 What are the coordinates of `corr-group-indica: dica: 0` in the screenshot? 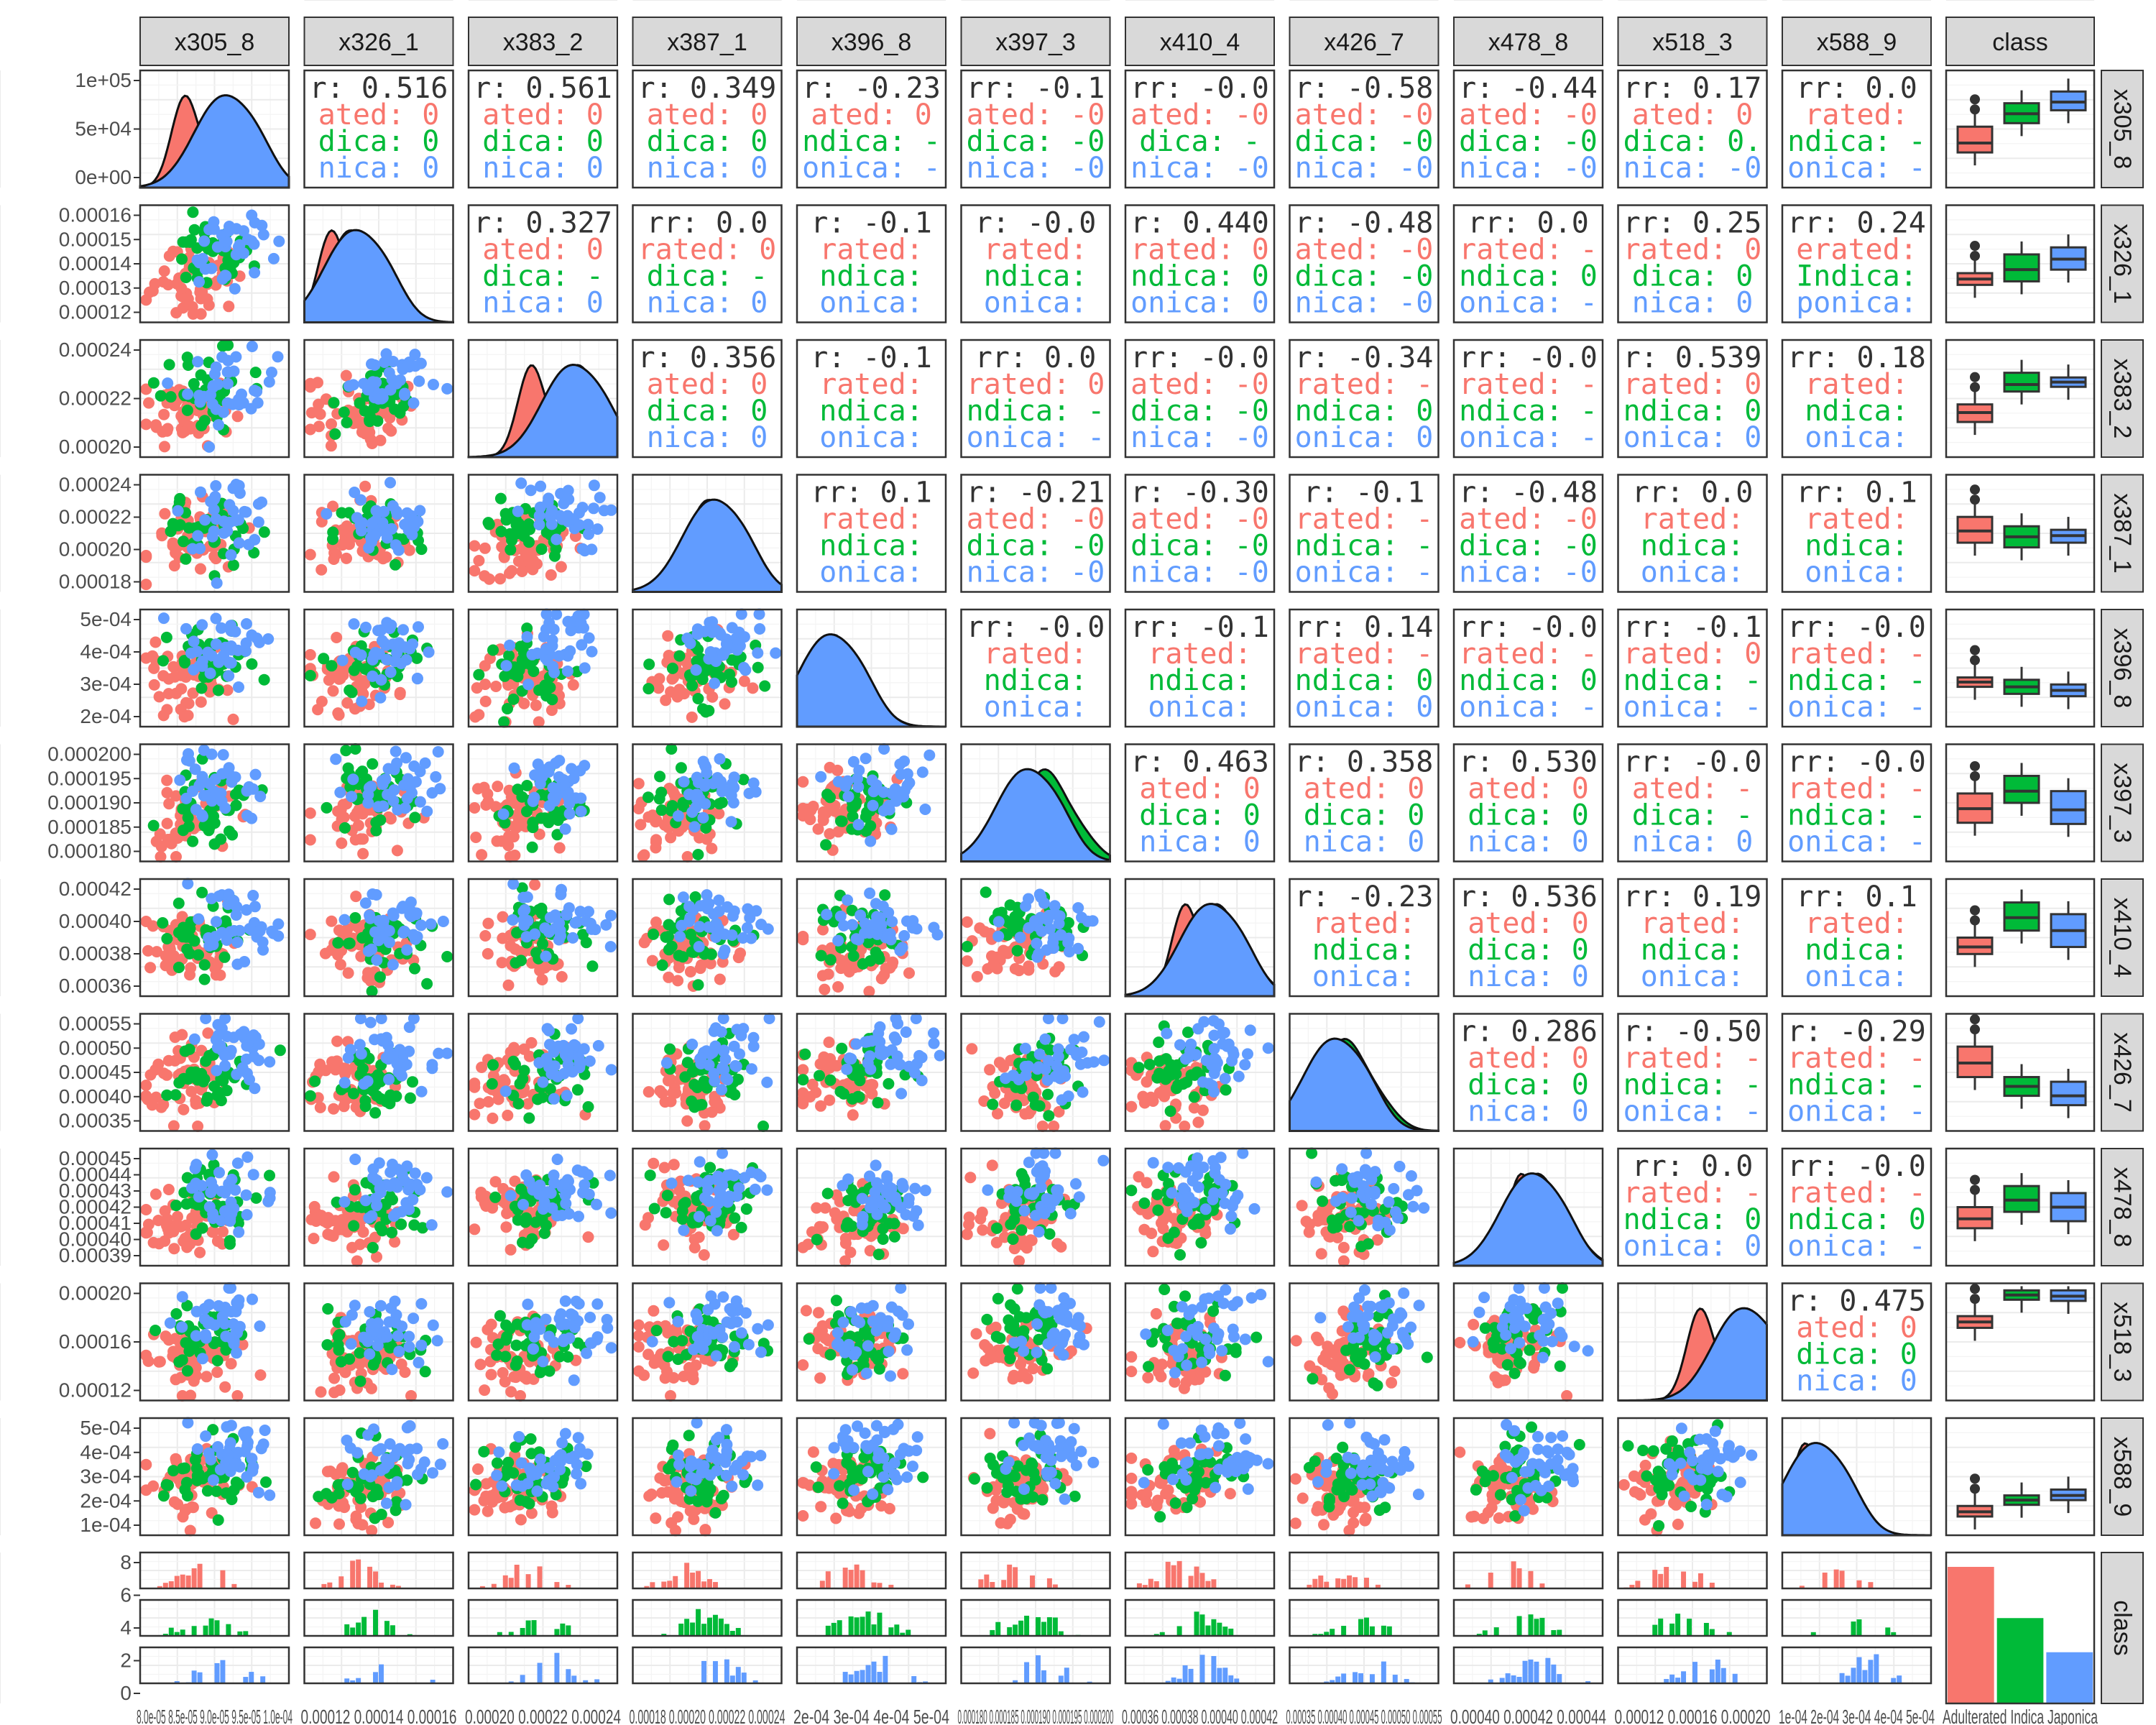 It's located at (379, 141).